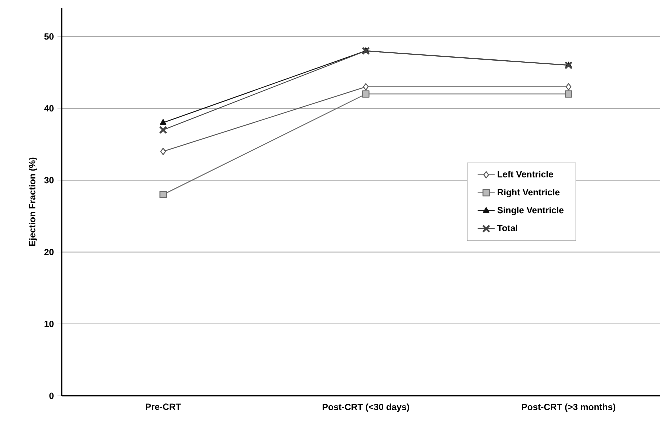 Image resolution: width=660 pixels, height=426 pixels. What do you see at coordinates (526, 174) in the screenshot?
I see `legend-label: Left Ventricle` at bounding box center [526, 174].